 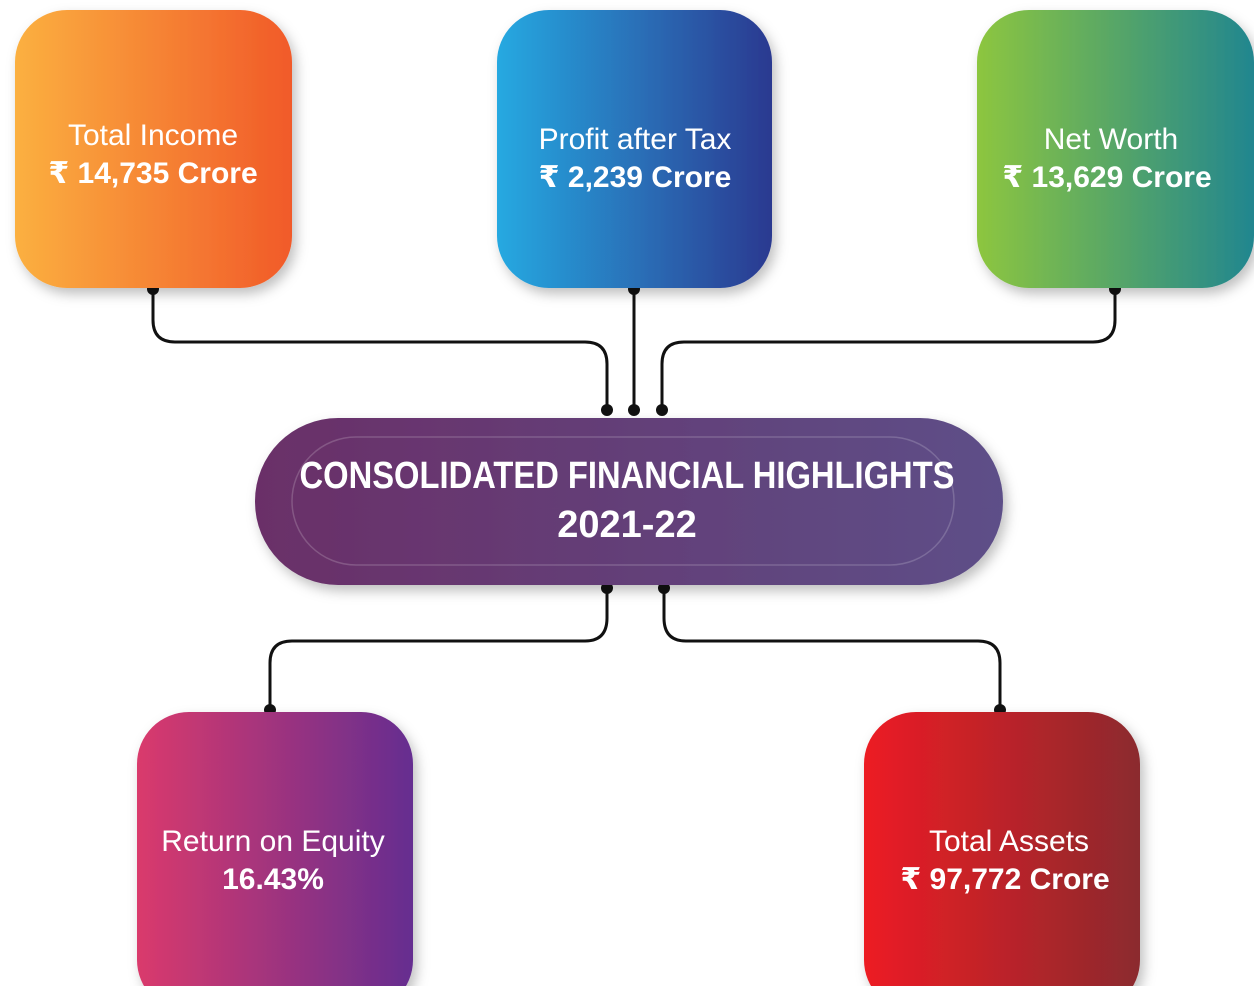 I want to click on node-label: Total Income, so click(x=153, y=135).